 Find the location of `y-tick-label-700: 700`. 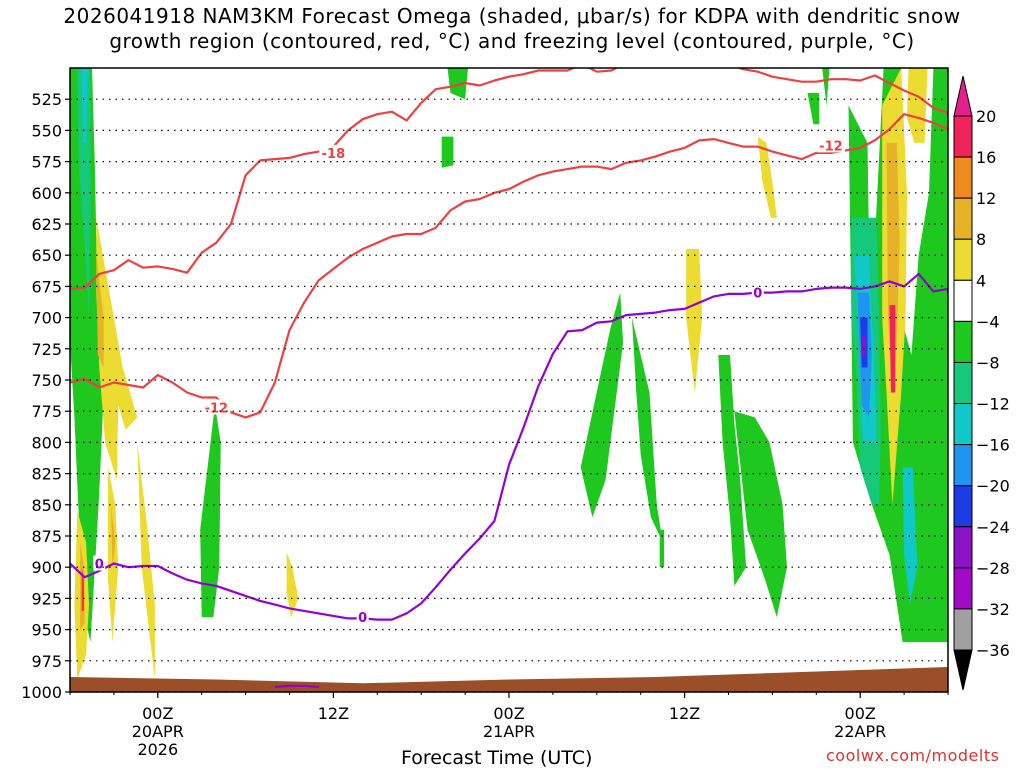

y-tick-label-700: 700 is located at coordinates (46, 318).